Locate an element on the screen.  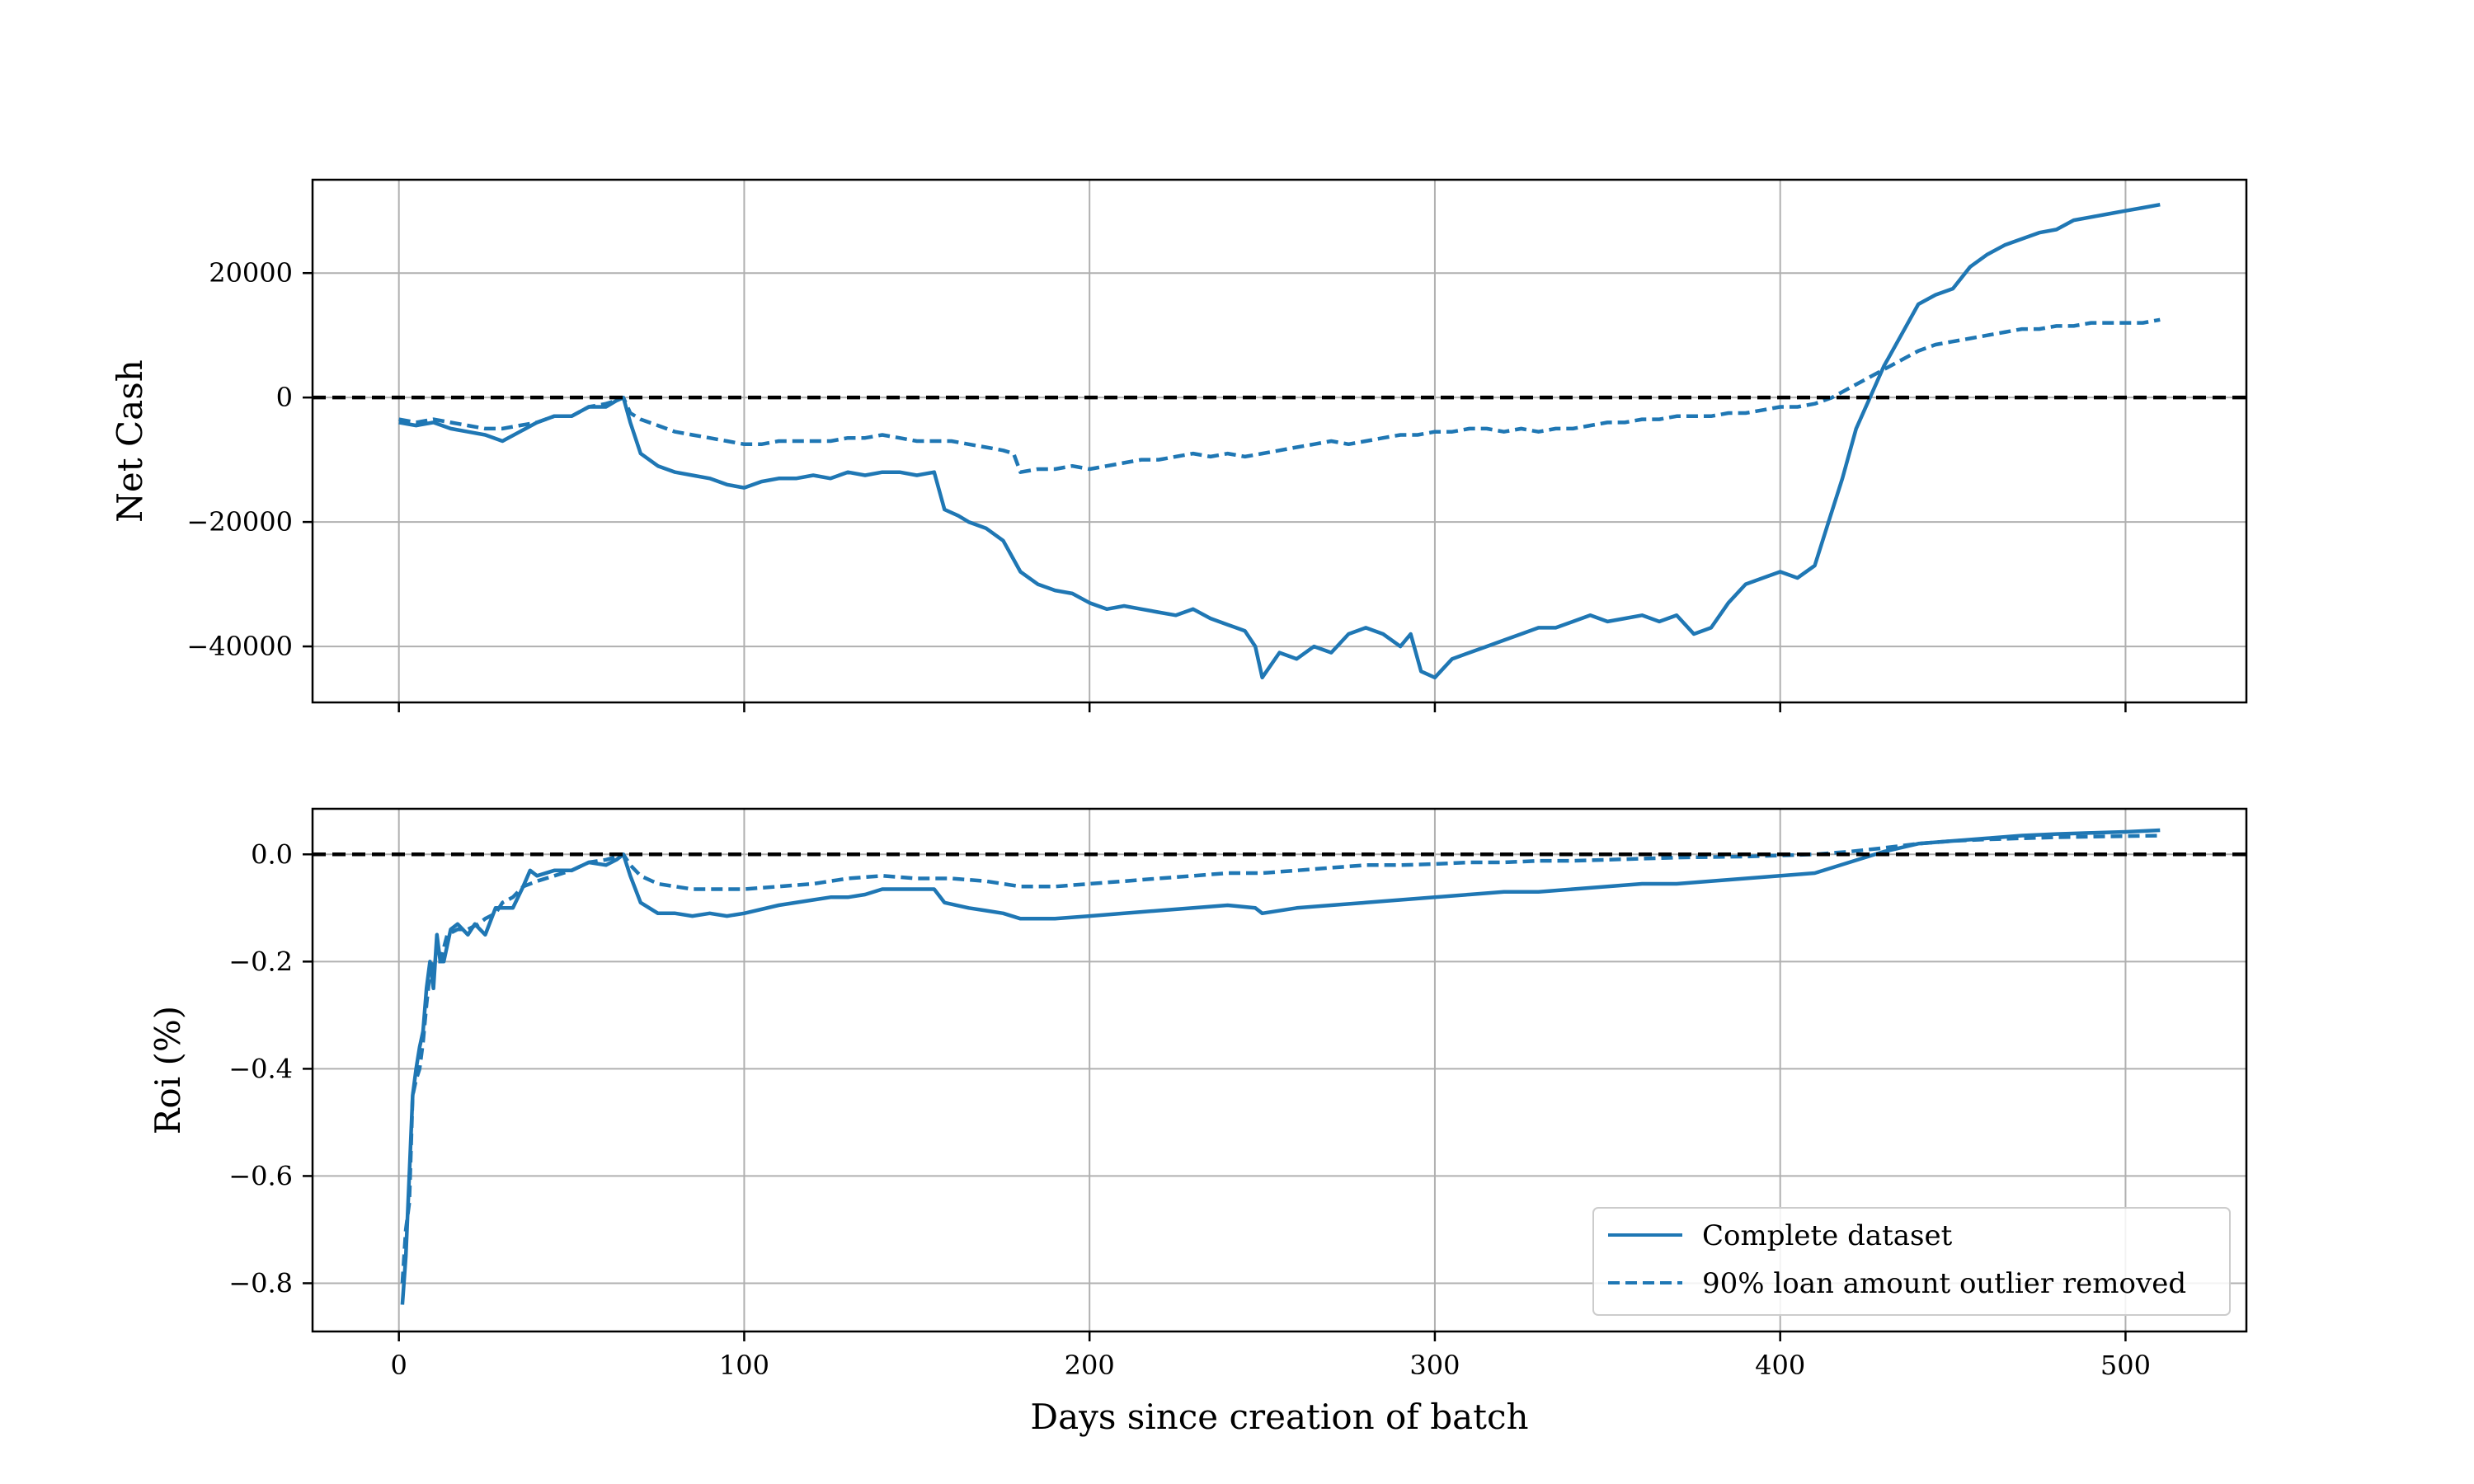
net-cash-y-tick-label-2: 0 is located at coordinates (284, 397).